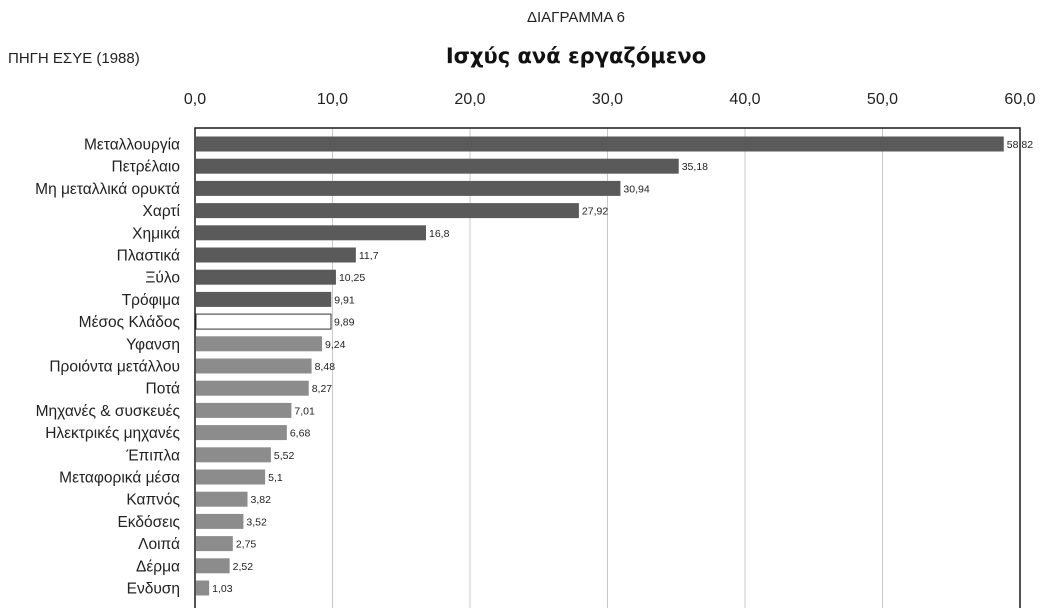  What do you see at coordinates (151, 300) in the screenshot?
I see `category-label: Τρόφιμα` at bounding box center [151, 300].